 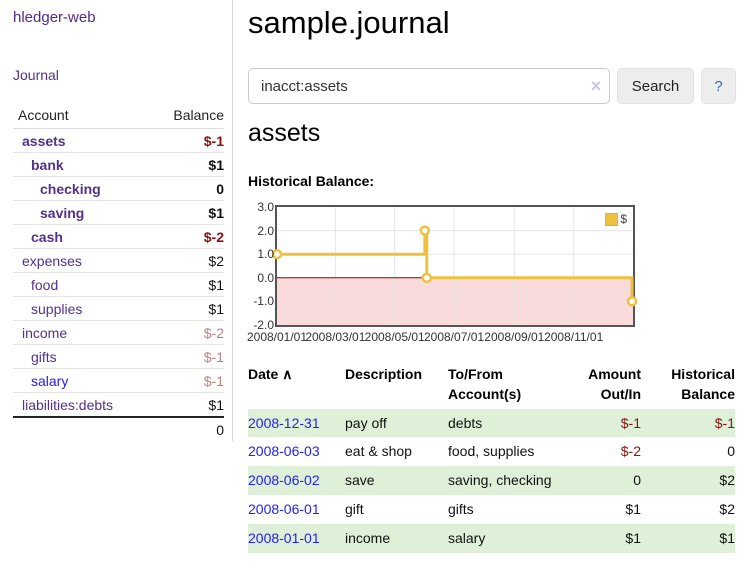 What do you see at coordinates (118, 333) in the screenshot?
I see `account-row: income $-2` at bounding box center [118, 333].